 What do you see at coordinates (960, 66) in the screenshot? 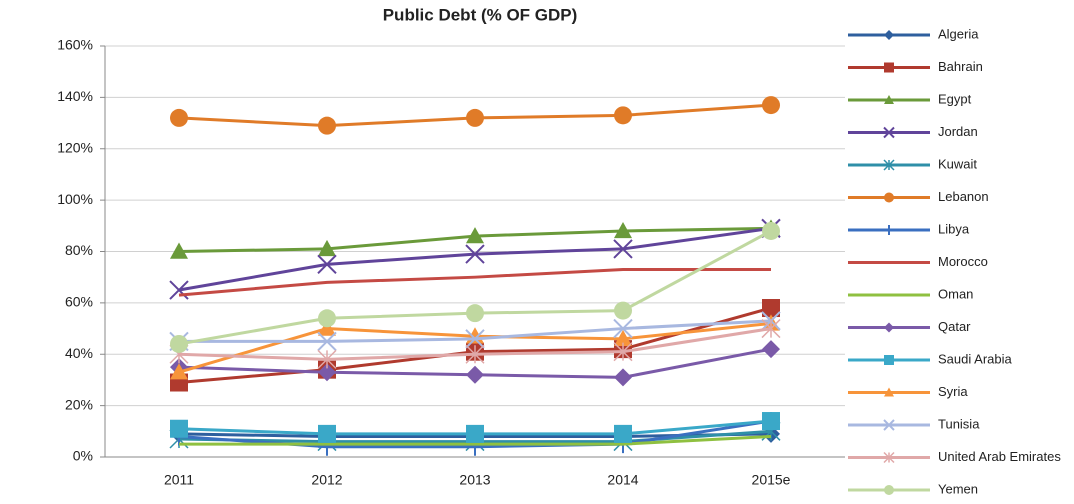
I see `legend-label: Bahrain` at bounding box center [960, 66].